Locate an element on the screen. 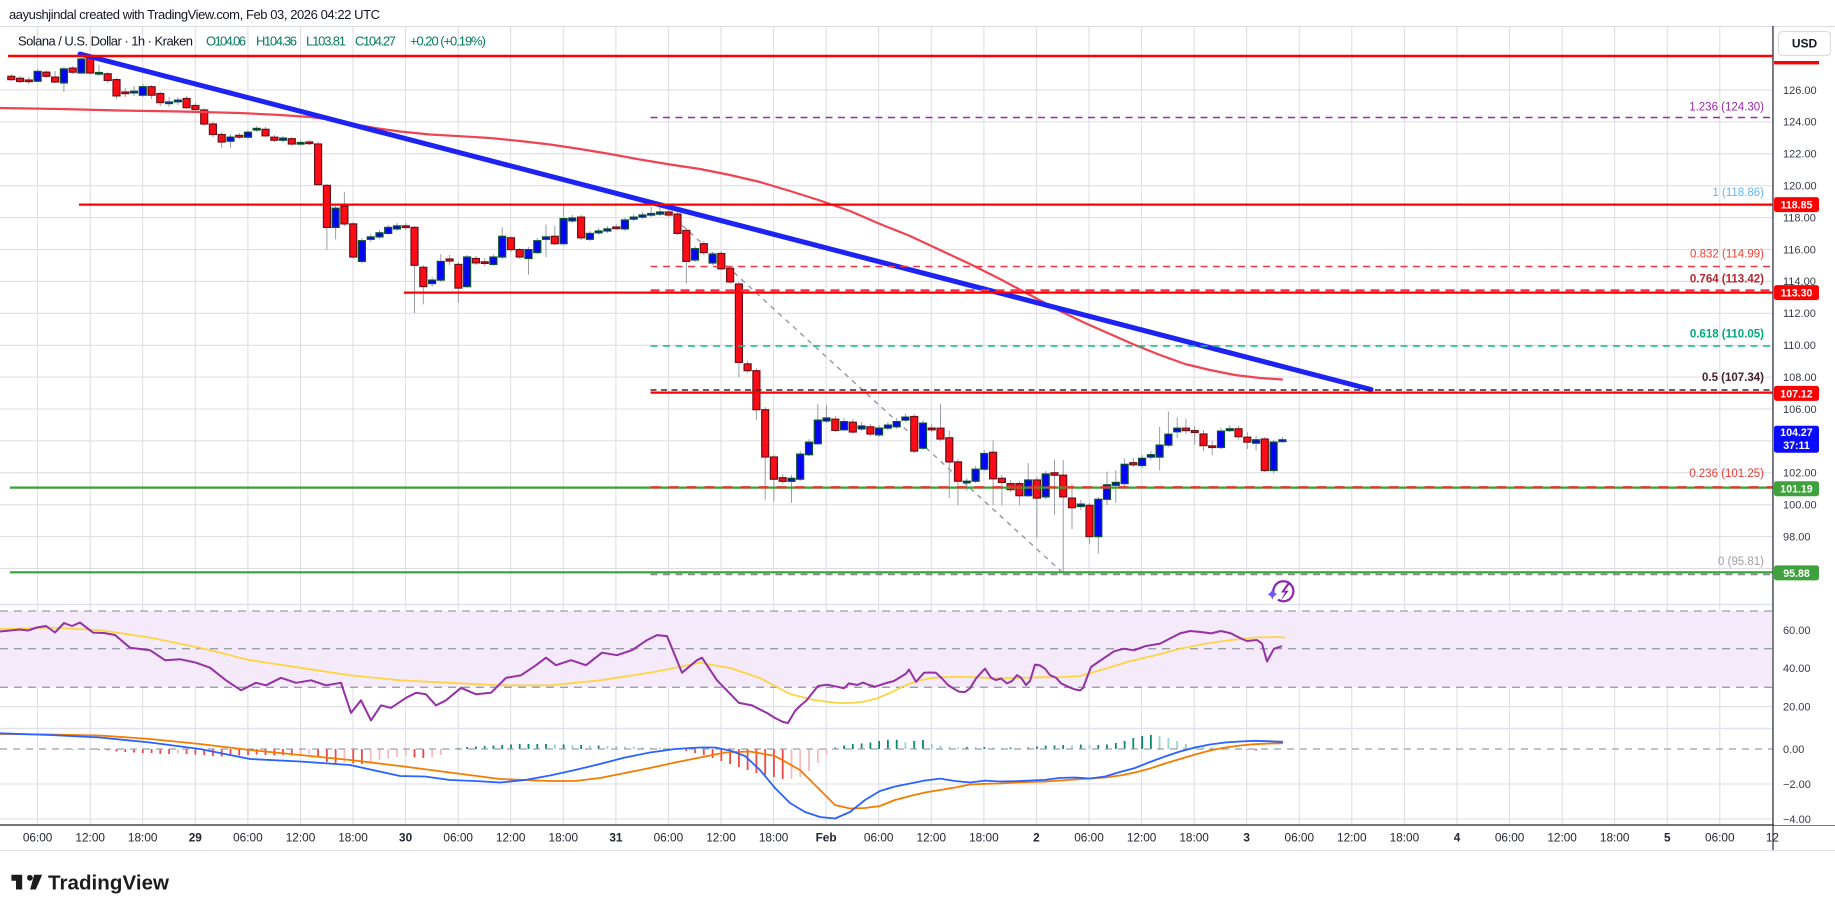  svg-text: 3 is located at coordinates (1246, 838).